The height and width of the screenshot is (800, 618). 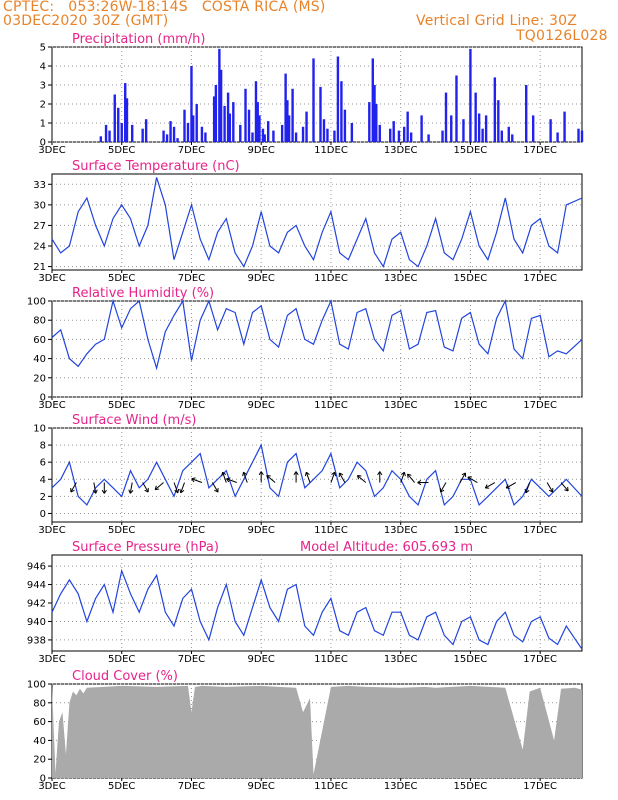 What do you see at coordinates (43, 48) in the screenshot?
I see `y-tick-label: 5` at bounding box center [43, 48].